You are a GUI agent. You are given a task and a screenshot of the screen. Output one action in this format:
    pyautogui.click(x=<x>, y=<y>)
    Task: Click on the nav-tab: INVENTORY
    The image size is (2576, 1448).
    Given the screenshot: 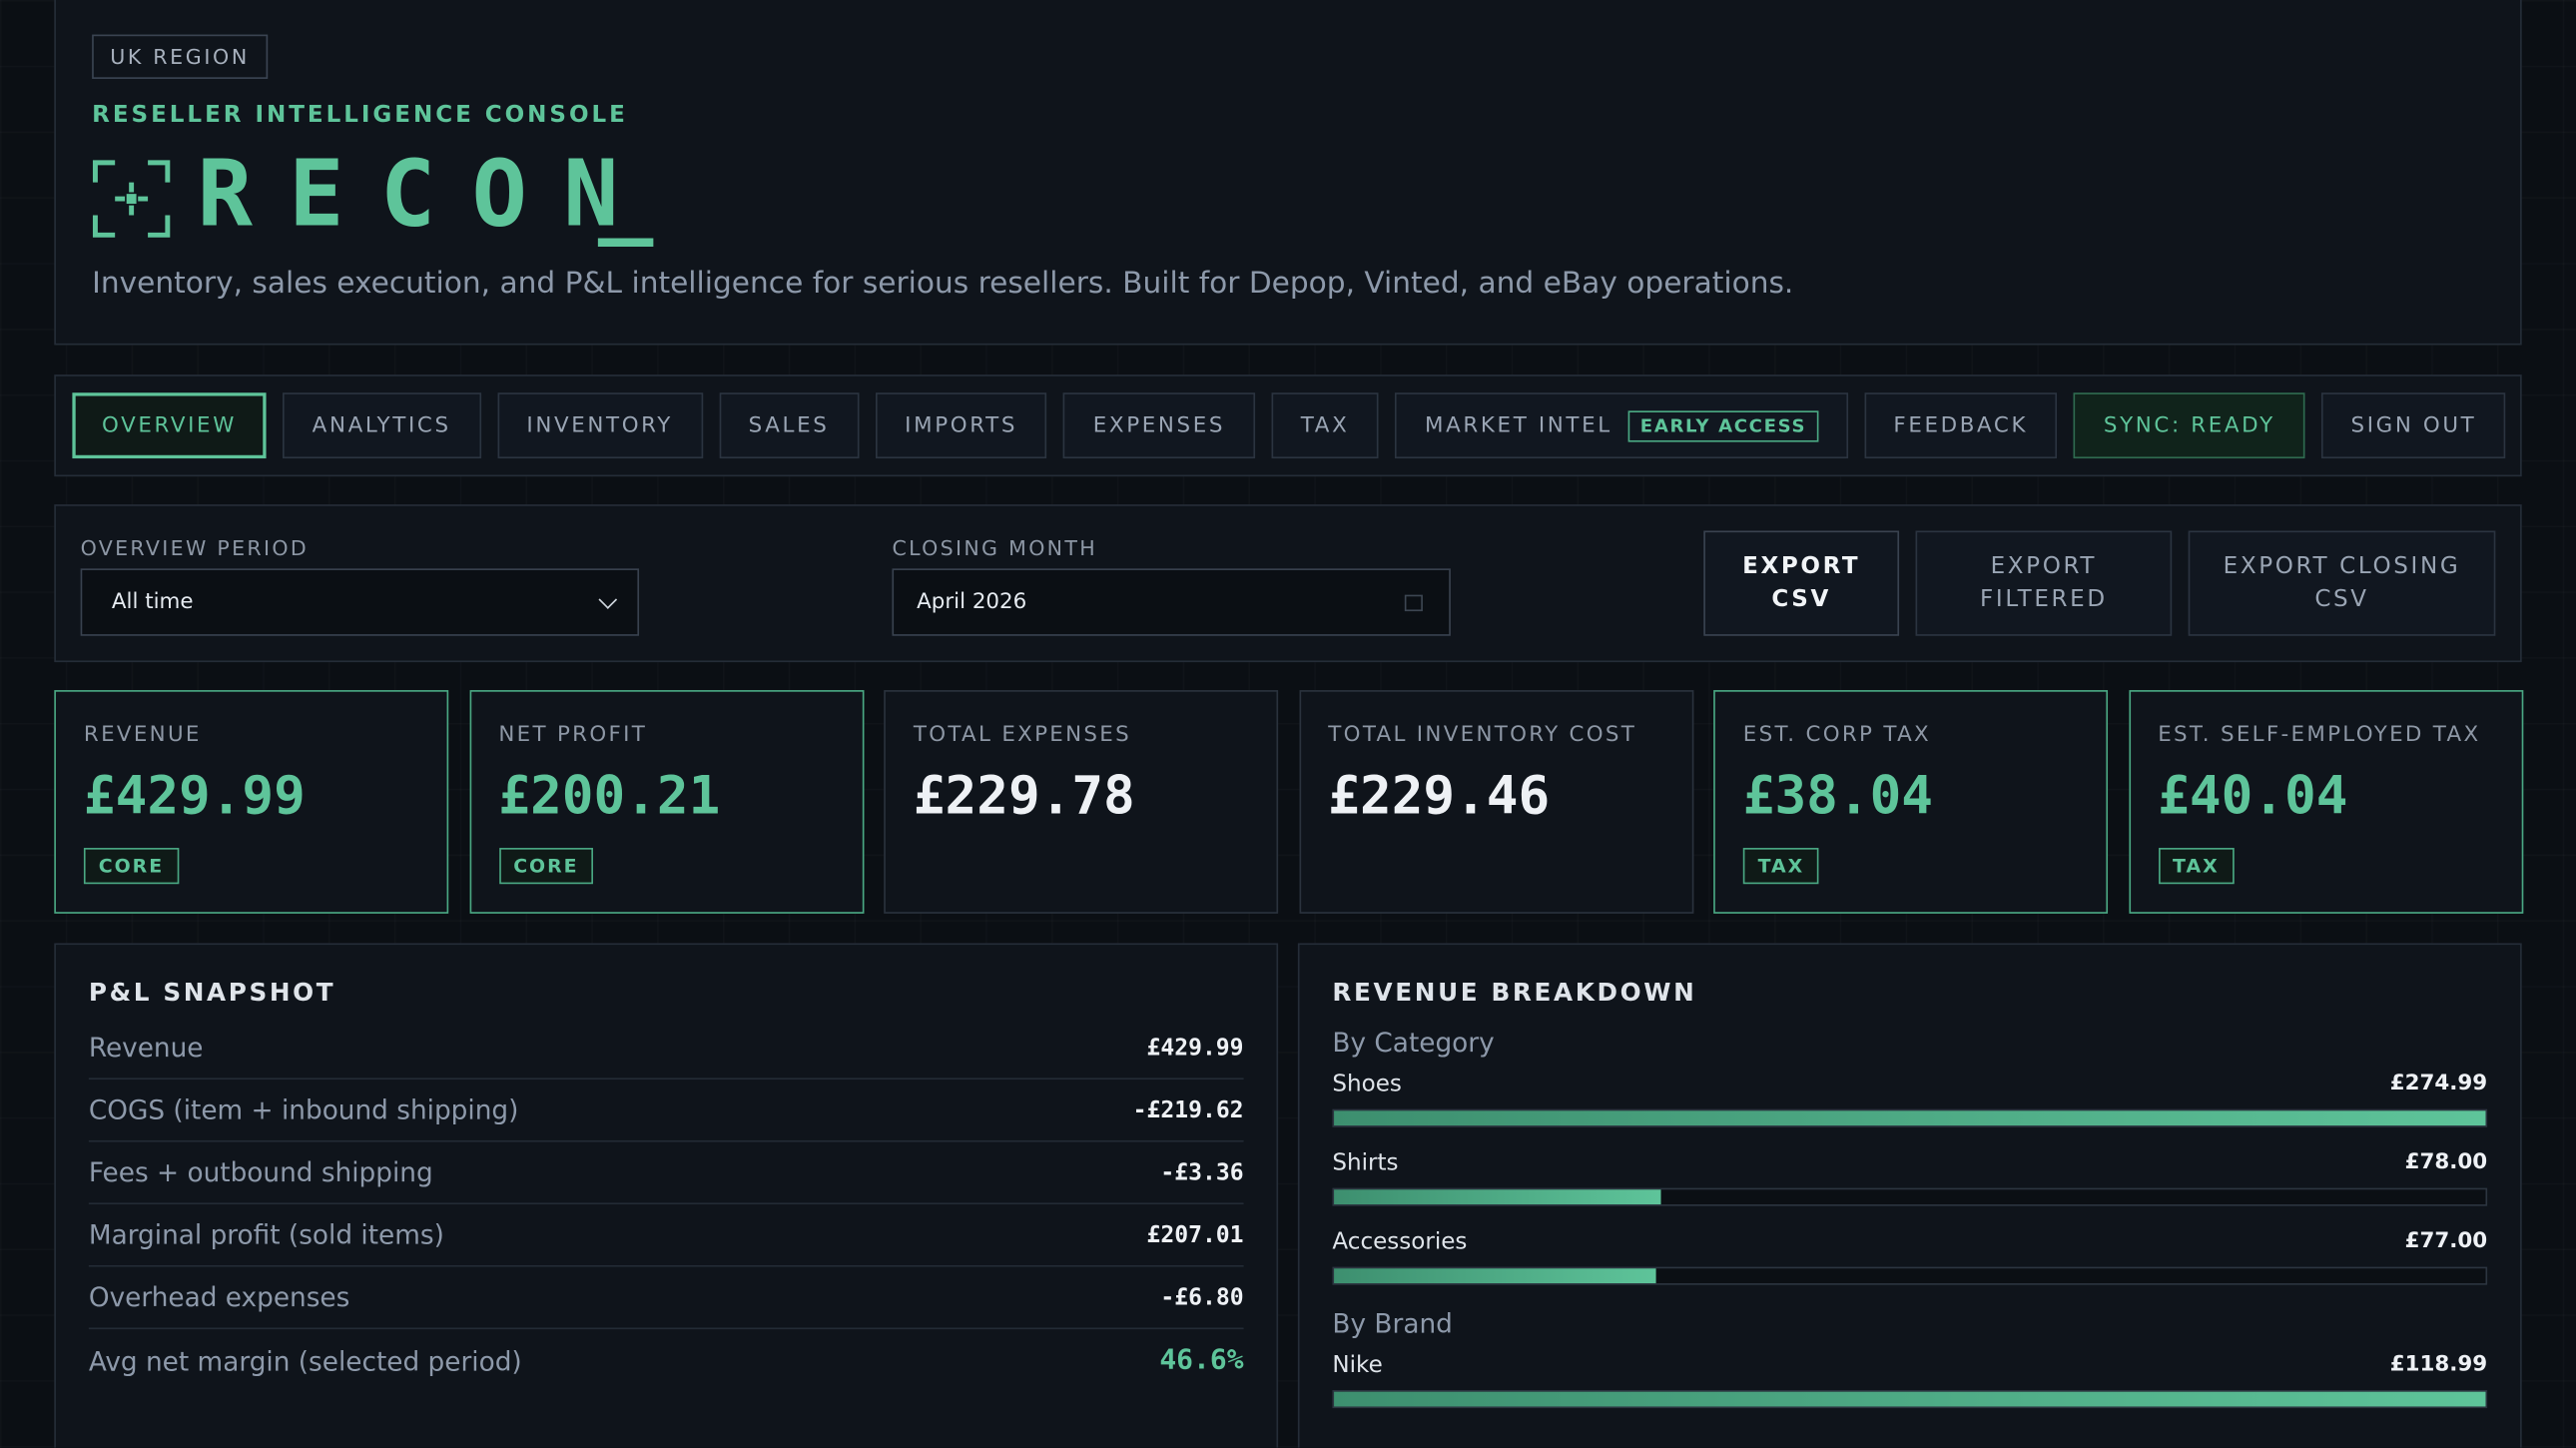 What is the action you would take?
    pyautogui.click(x=599, y=425)
    